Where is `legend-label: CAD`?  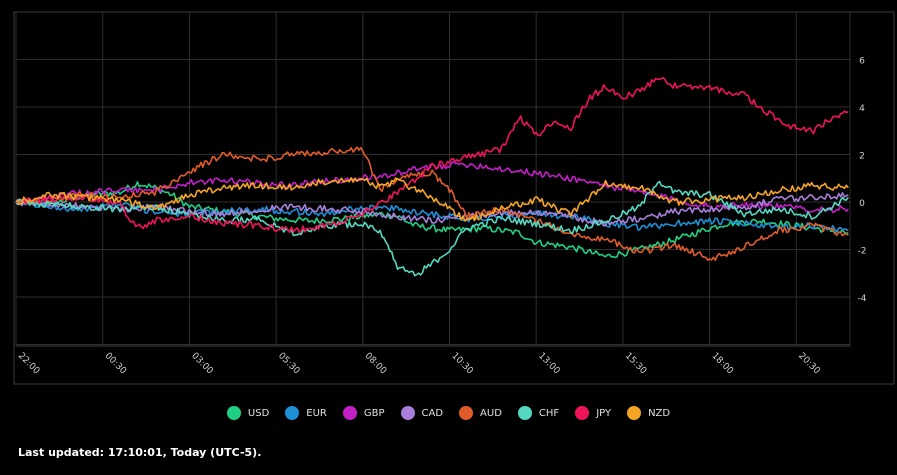
legend-label: CAD is located at coordinates (432, 413).